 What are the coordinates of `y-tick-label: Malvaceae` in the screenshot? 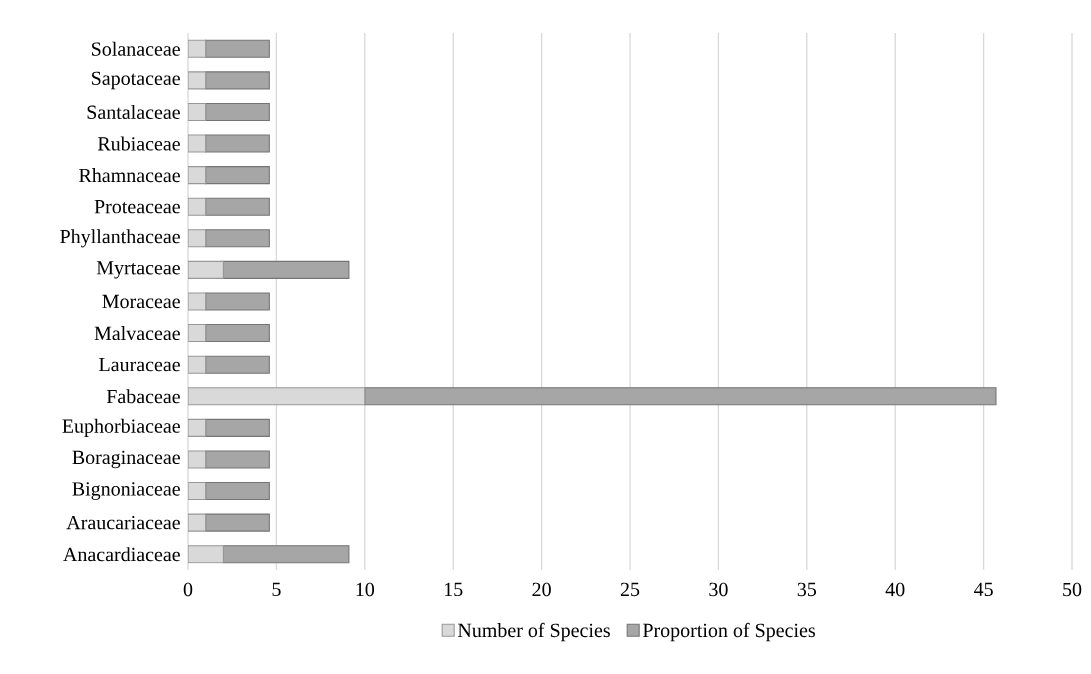 It's located at (137, 333).